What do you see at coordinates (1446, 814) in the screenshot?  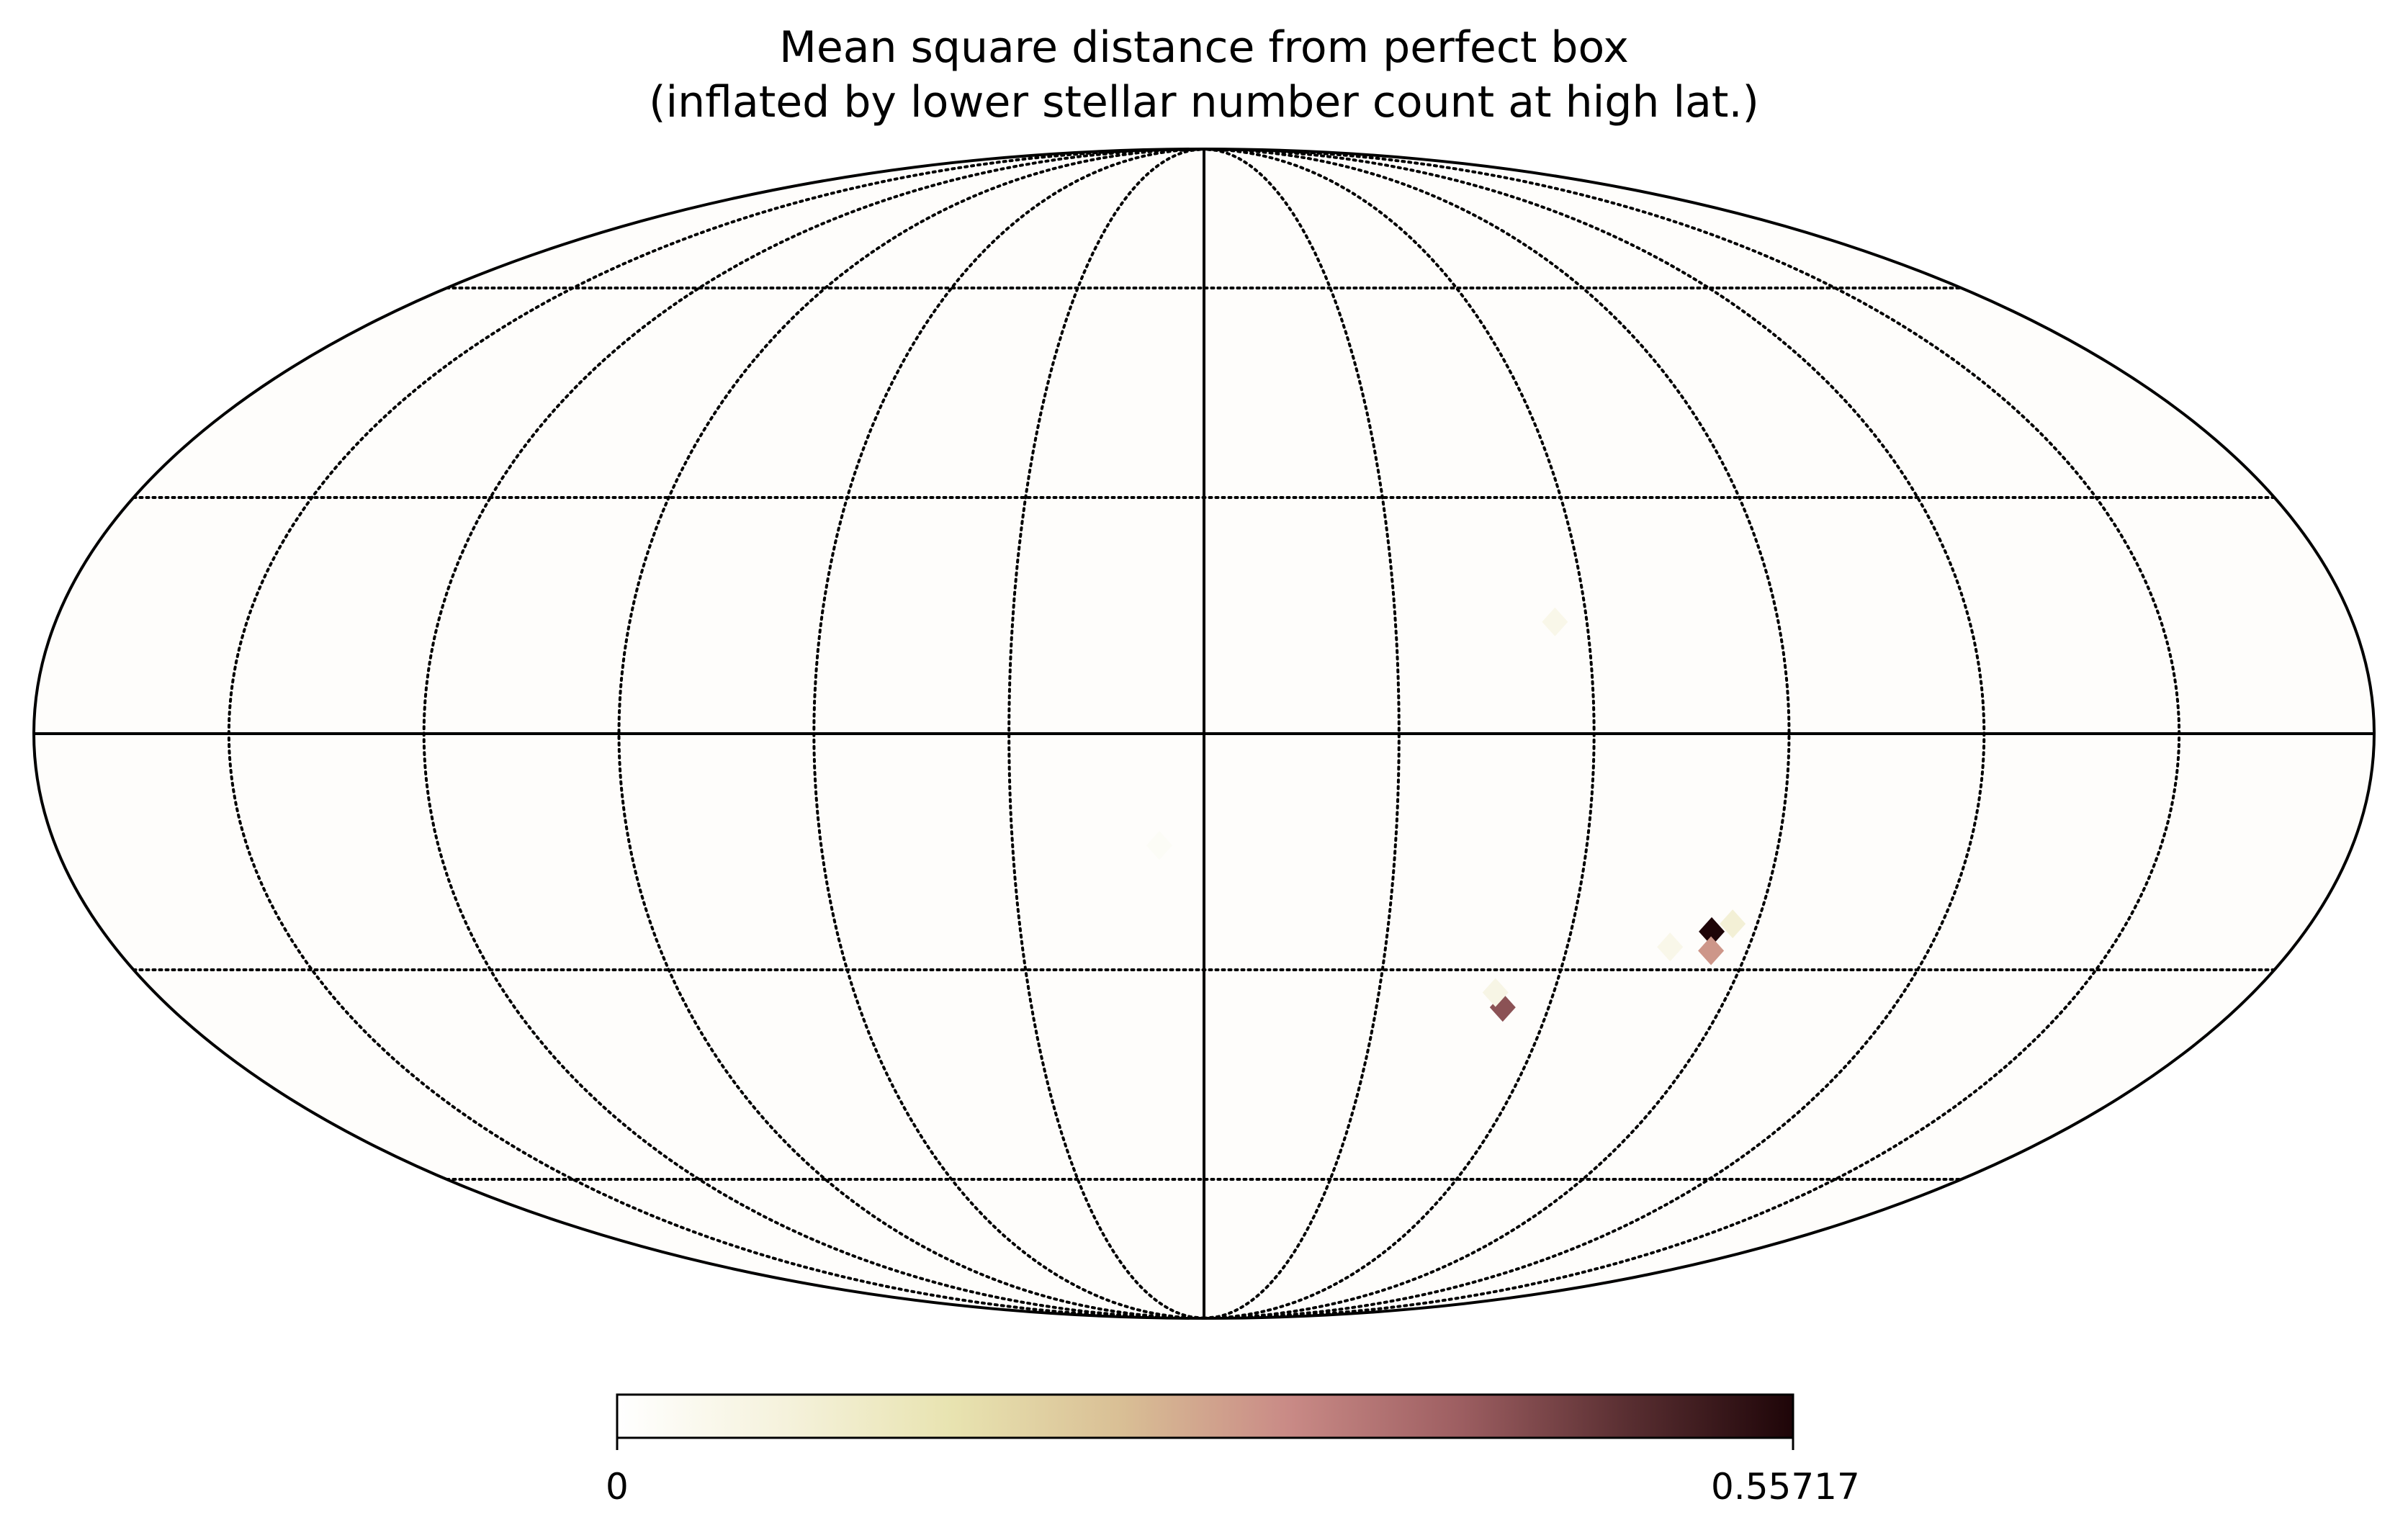 I see `hotspot-layer` at bounding box center [1446, 814].